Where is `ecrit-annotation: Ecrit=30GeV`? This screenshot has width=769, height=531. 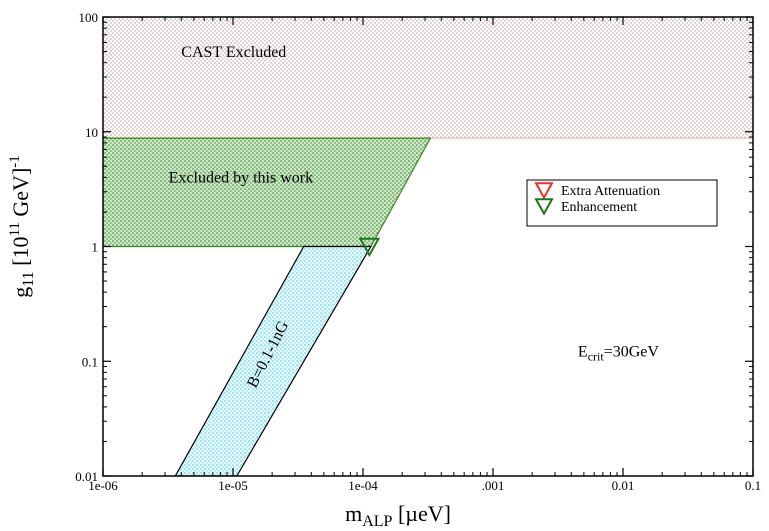 ecrit-annotation: Ecrit=30GeV is located at coordinates (618, 354).